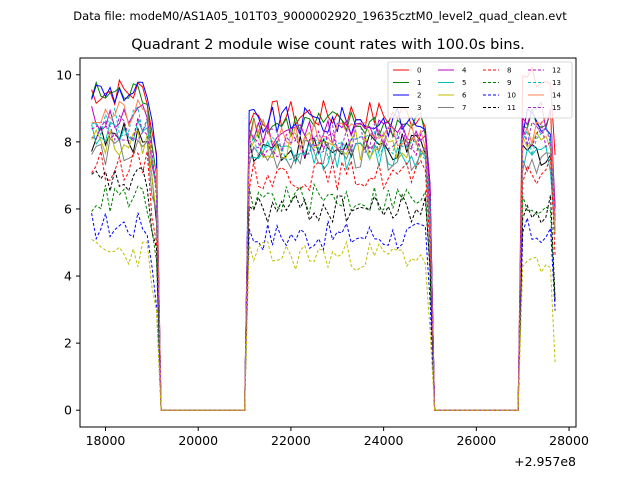 This screenshot has height=480, width=640. What do you see at coordinates (384, 440) in the screenshot?
I see `x-tick-label: 24000` at bounding box center [384, 440].